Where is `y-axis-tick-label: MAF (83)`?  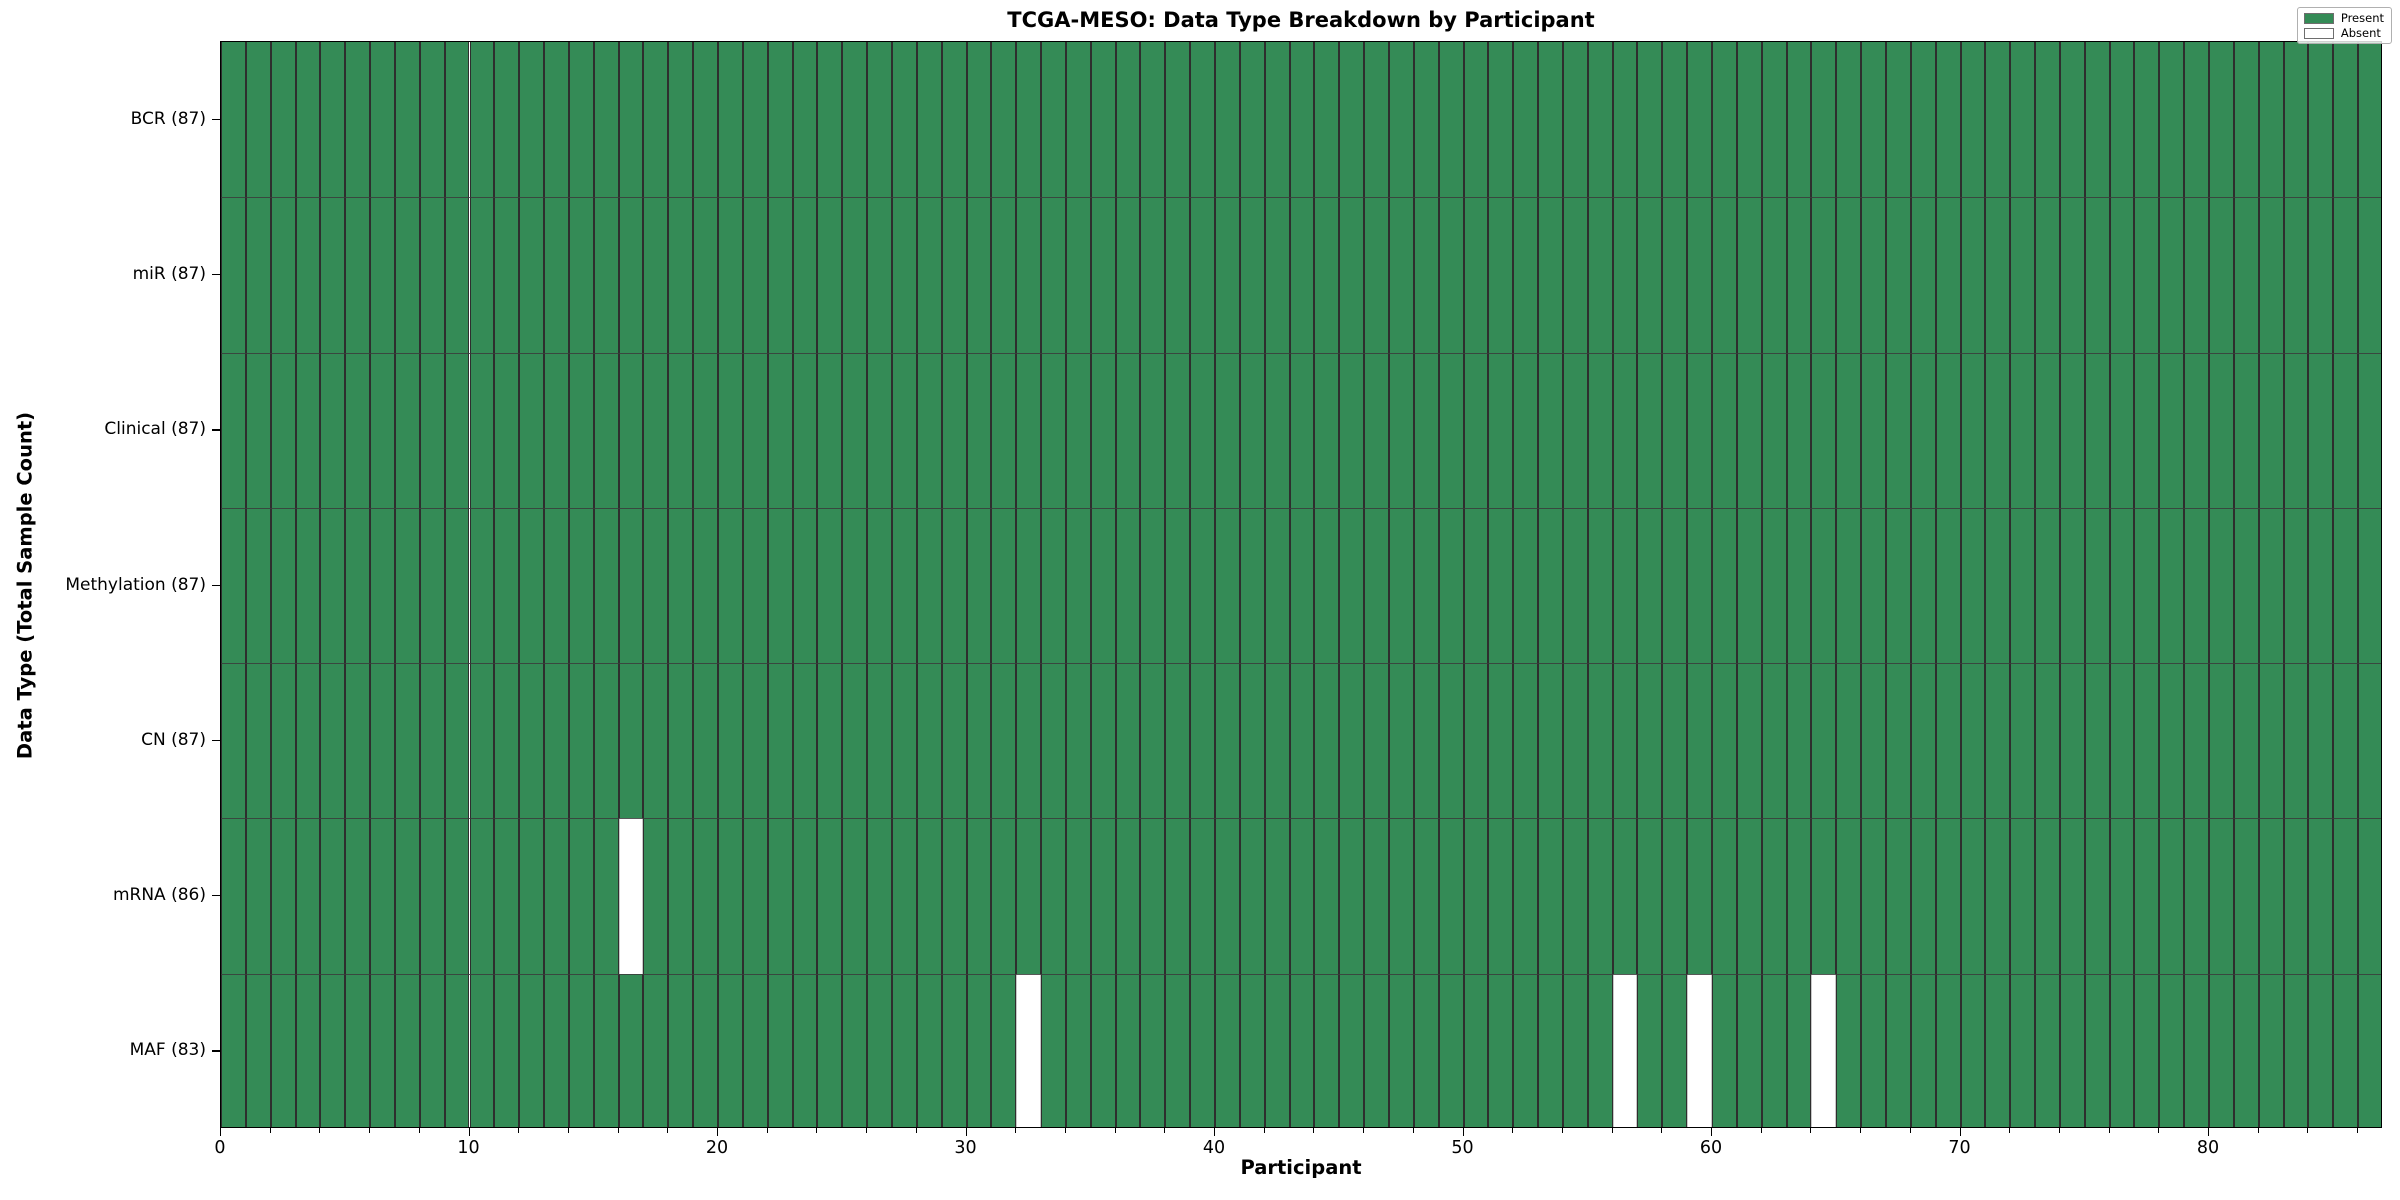
y-axis-tick-label: MAF (83) is located at coordinates (167, 1050).